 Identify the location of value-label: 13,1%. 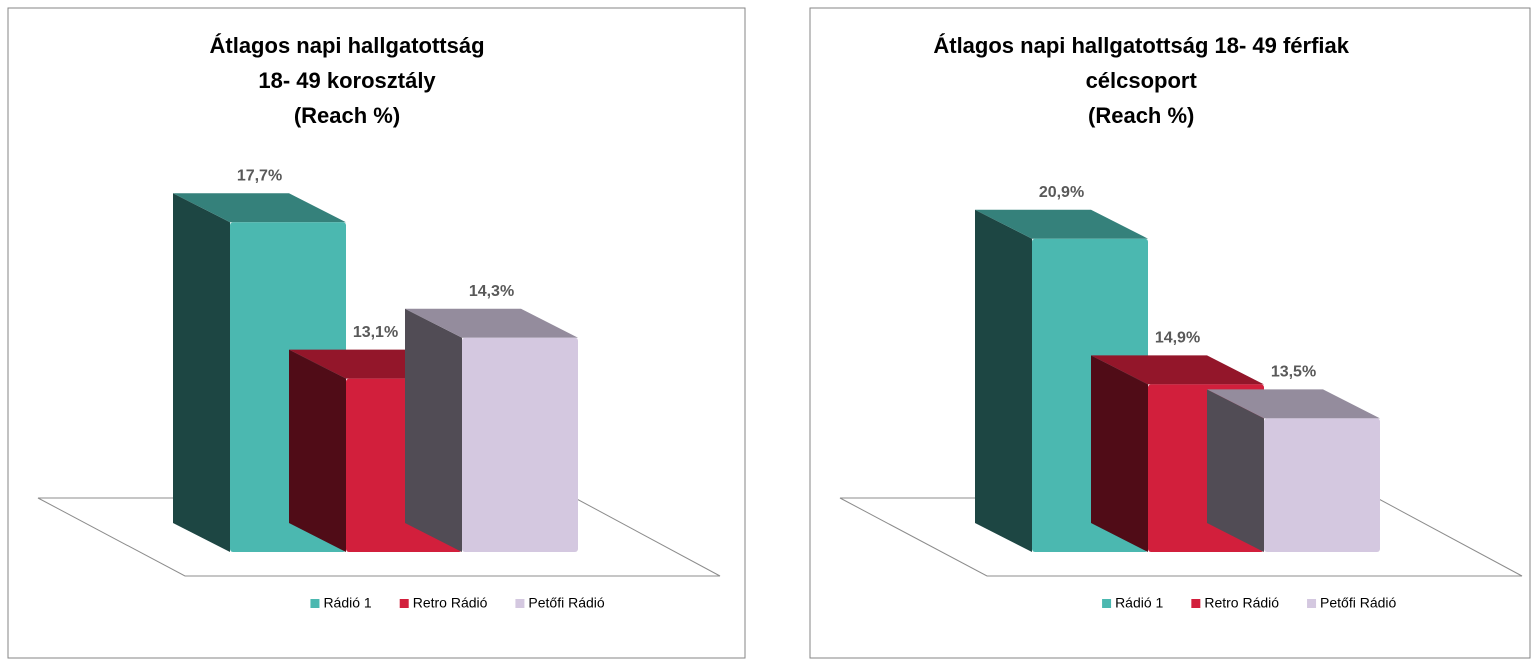
(375, 332).